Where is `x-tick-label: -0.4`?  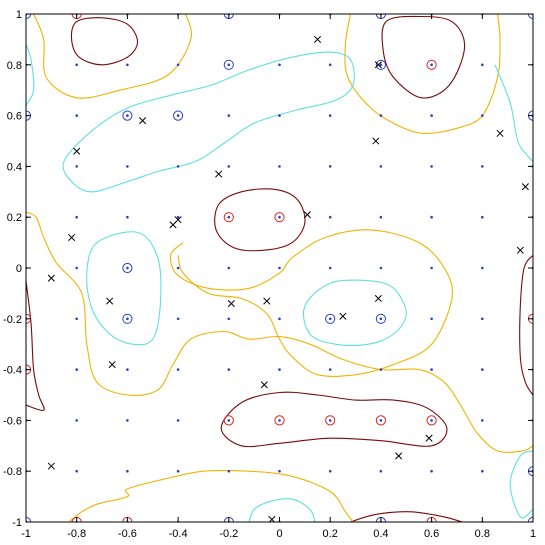
x-tick-label: -0.4 is located at coordinates (178, 534).